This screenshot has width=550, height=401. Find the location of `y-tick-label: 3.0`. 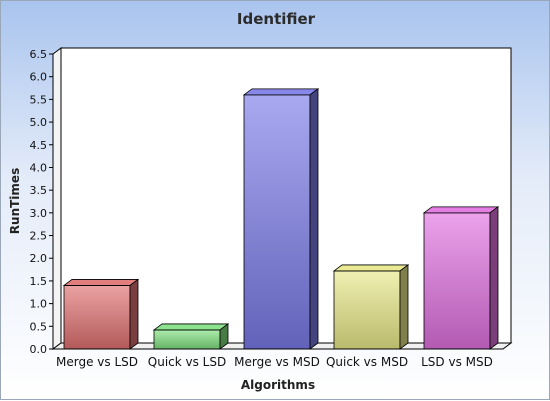

y-tick-label: 3.0 is located at coordinates (39, 213).